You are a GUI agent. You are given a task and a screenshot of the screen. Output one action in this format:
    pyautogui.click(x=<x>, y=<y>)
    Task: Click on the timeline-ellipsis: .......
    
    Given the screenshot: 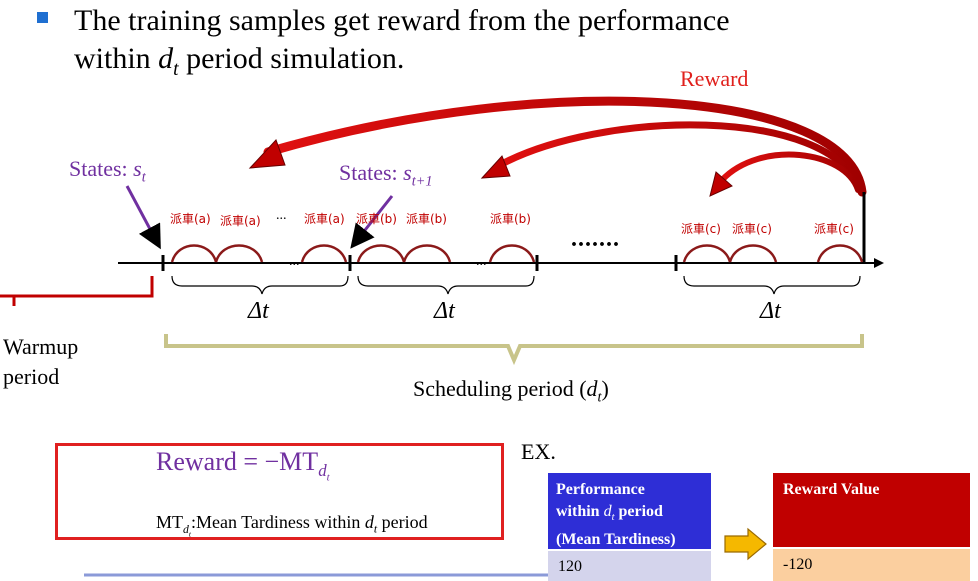 What is the action you would take?
    pyautogui.click(x=595, y=239)
    